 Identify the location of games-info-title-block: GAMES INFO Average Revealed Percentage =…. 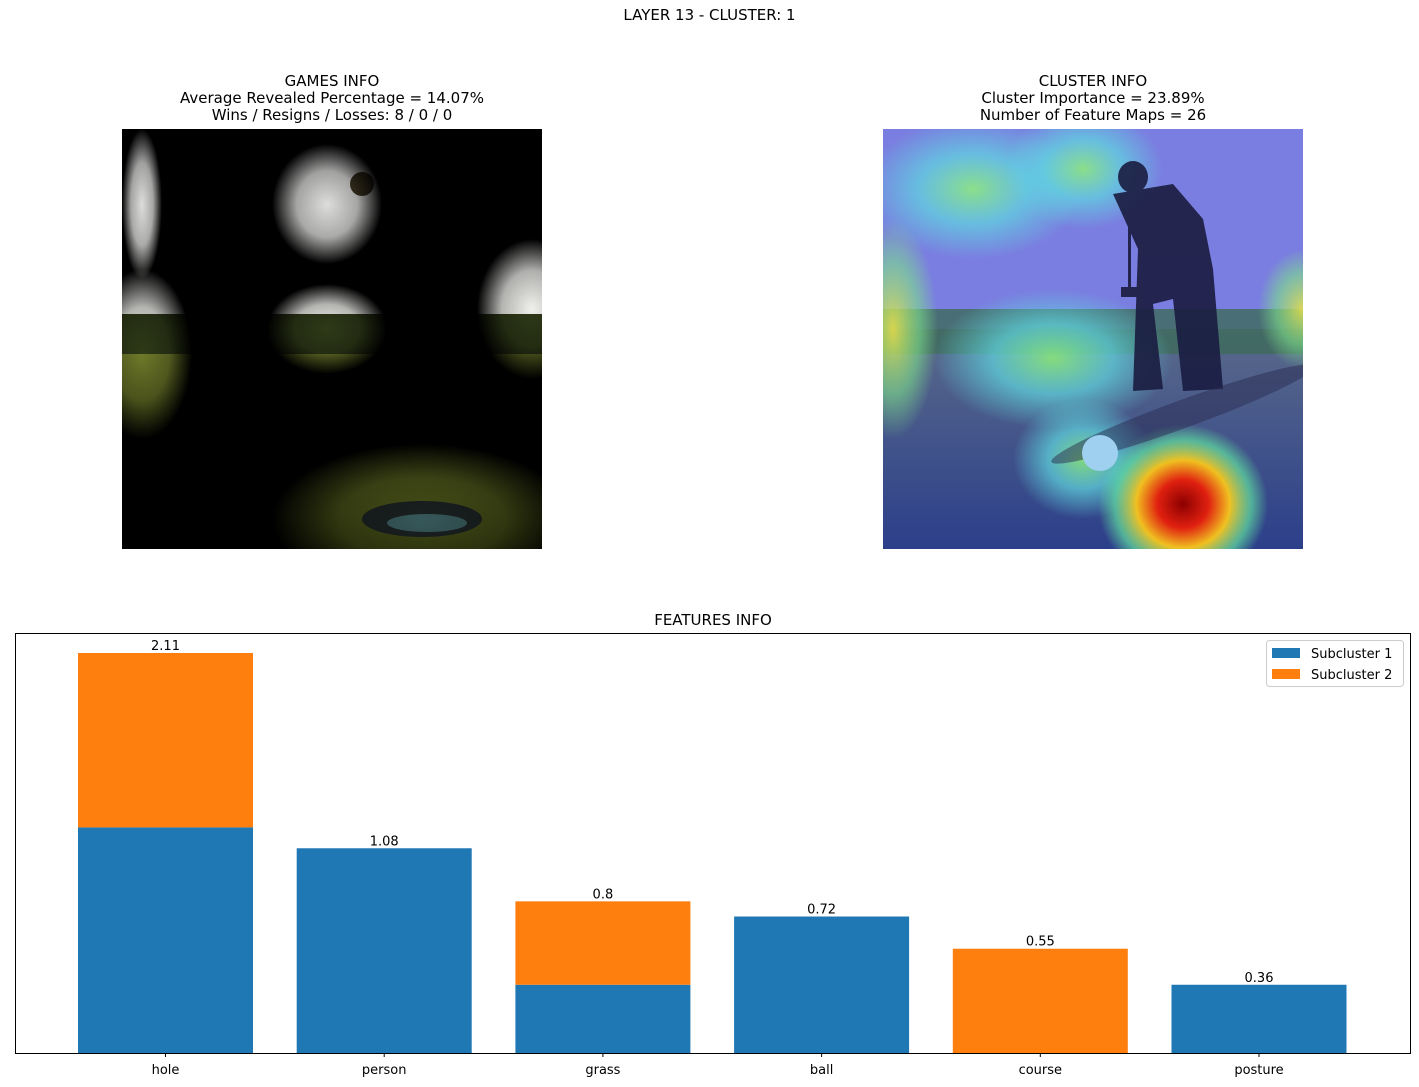
(332, 98).